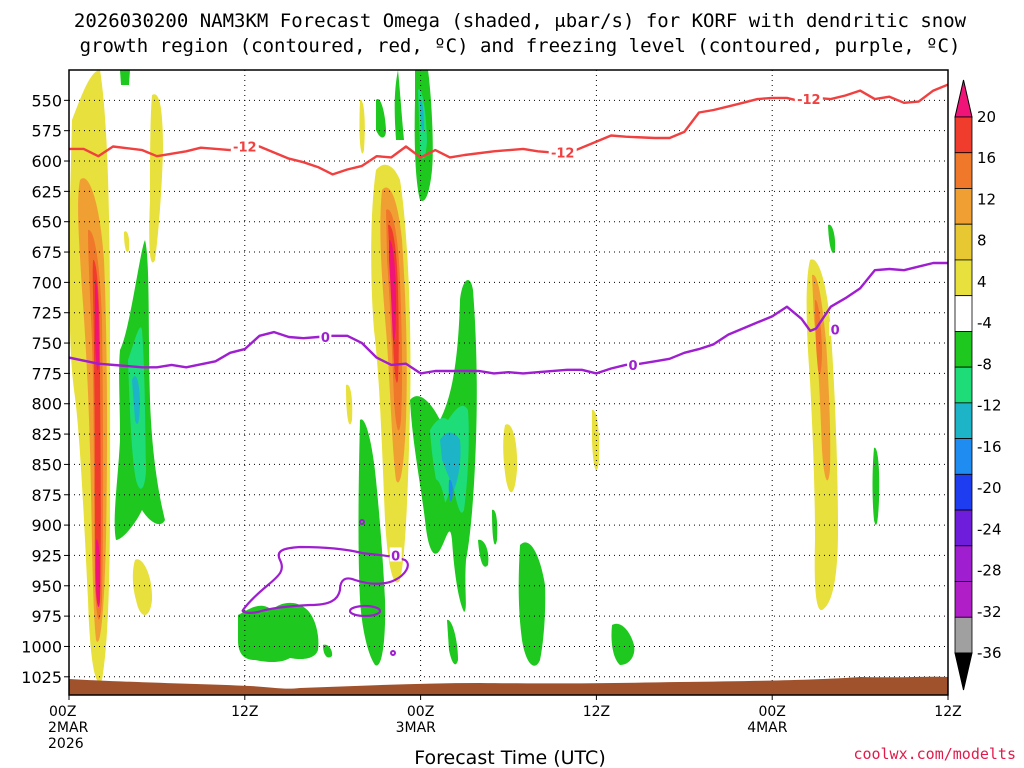 Image resolution: width=1024 pixels, height=768 pixels. What do you see at coordinates (46, 252) in the screenshot?
I see `y-tick-label: 675` at bounding box center [46, 252].